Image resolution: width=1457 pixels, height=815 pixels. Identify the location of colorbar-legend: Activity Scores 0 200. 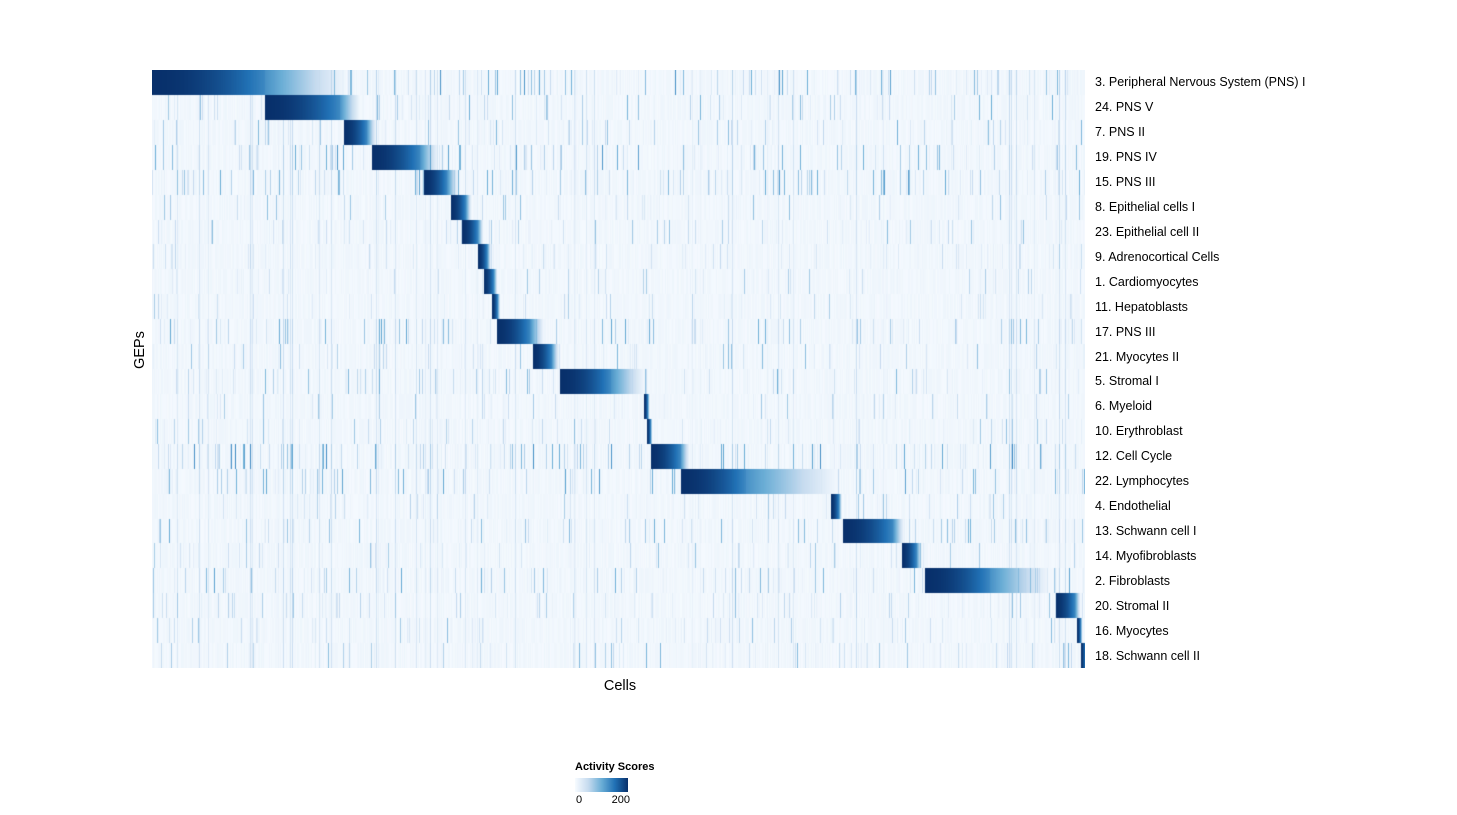
(615, 783).